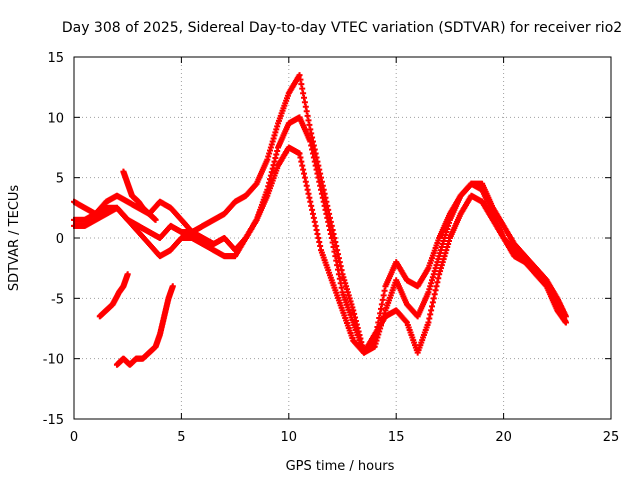  Describe the element at coordinates (55, 118) in the screenshot. I see `y-tick-label: 10` at that location.